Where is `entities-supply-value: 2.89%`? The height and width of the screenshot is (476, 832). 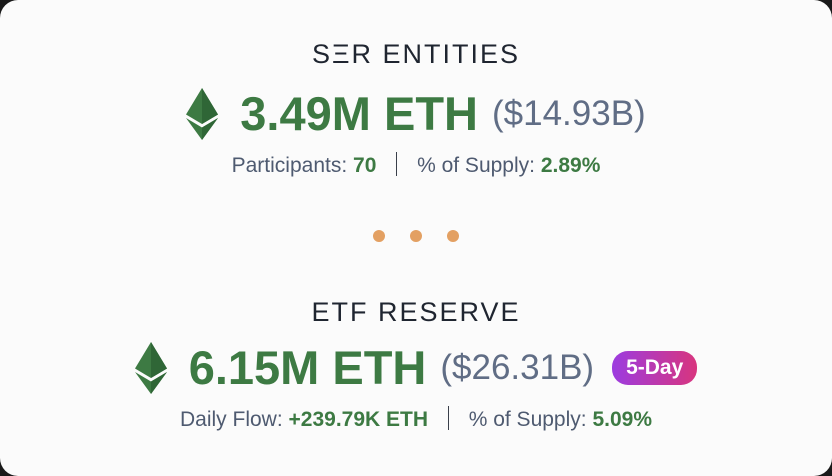
entities-supply-value: 2.89% is located at coordinates (570, 165).